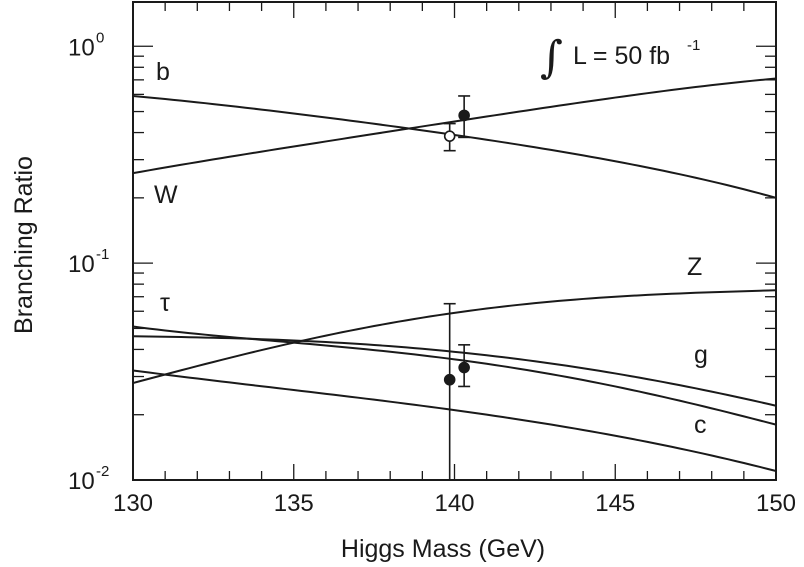 The height and width of the screenshot is (567, 804). I want to click on y-axis-title: Branching Ratio, so click(24, 245).